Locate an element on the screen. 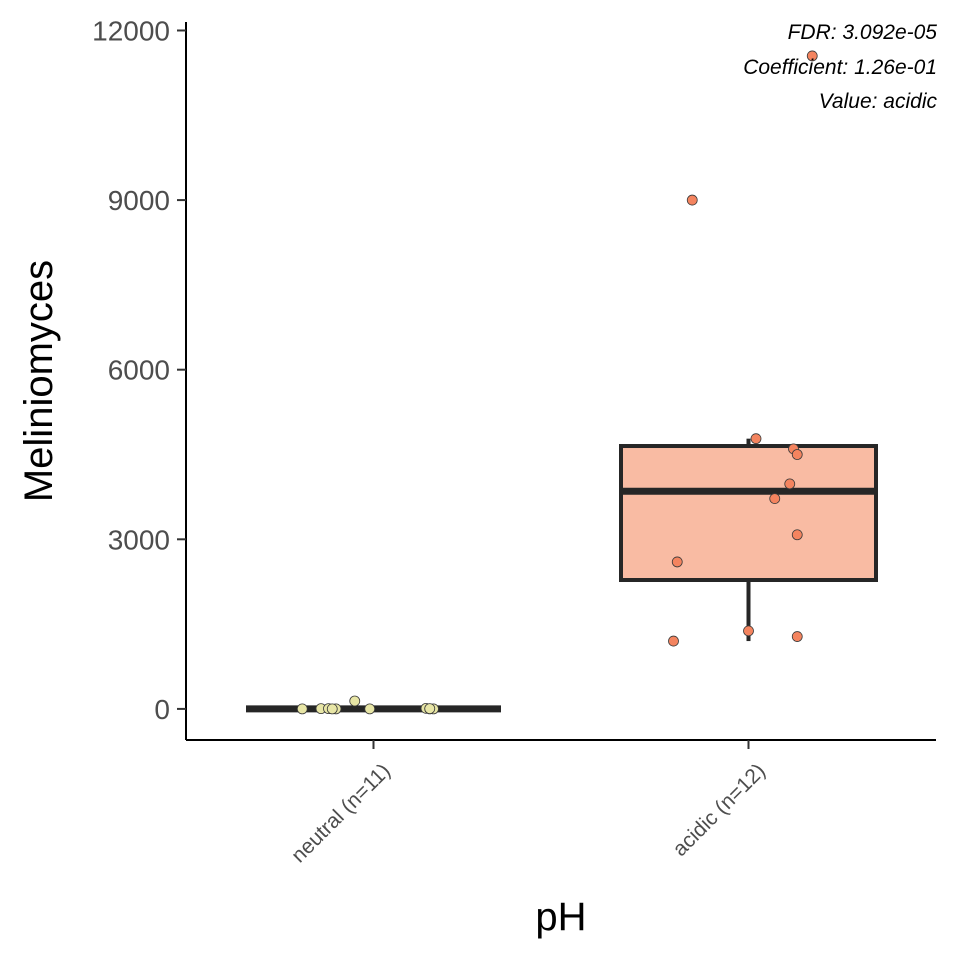  y-tick-label: 6000 is located at coordinates (139, 370).